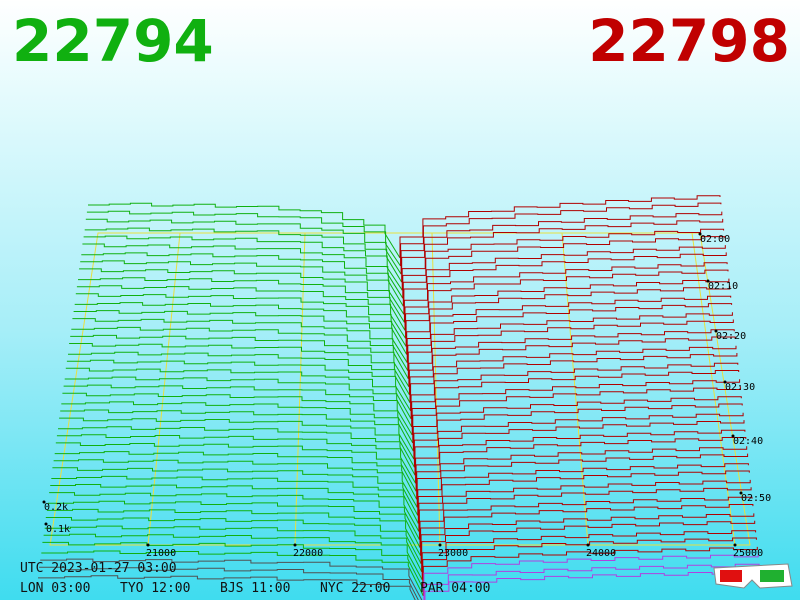  What do you see at coordinates (748, 441) in the screenshot?
I see `time-label: 02:40` at bounding box center [748, 441].